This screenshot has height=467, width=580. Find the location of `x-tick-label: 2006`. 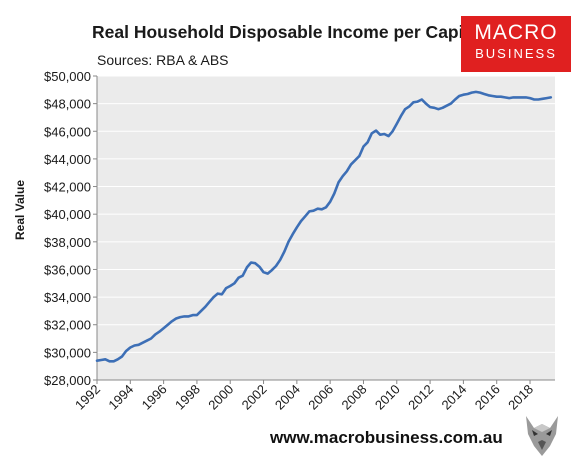

x-tick-label: 2006 is located at coordinates (320, 397).